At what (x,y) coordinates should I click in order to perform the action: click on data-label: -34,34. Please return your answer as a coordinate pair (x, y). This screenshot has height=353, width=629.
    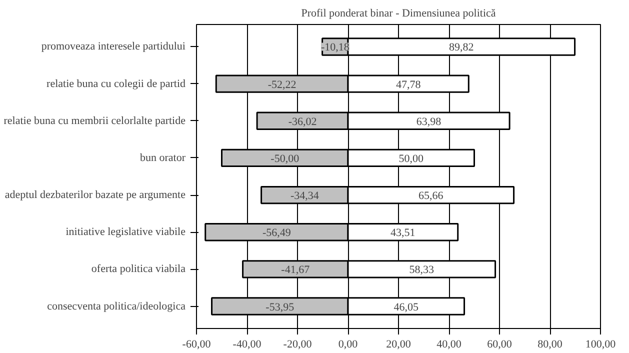
    Looking at the image, I should click on (305, 196).